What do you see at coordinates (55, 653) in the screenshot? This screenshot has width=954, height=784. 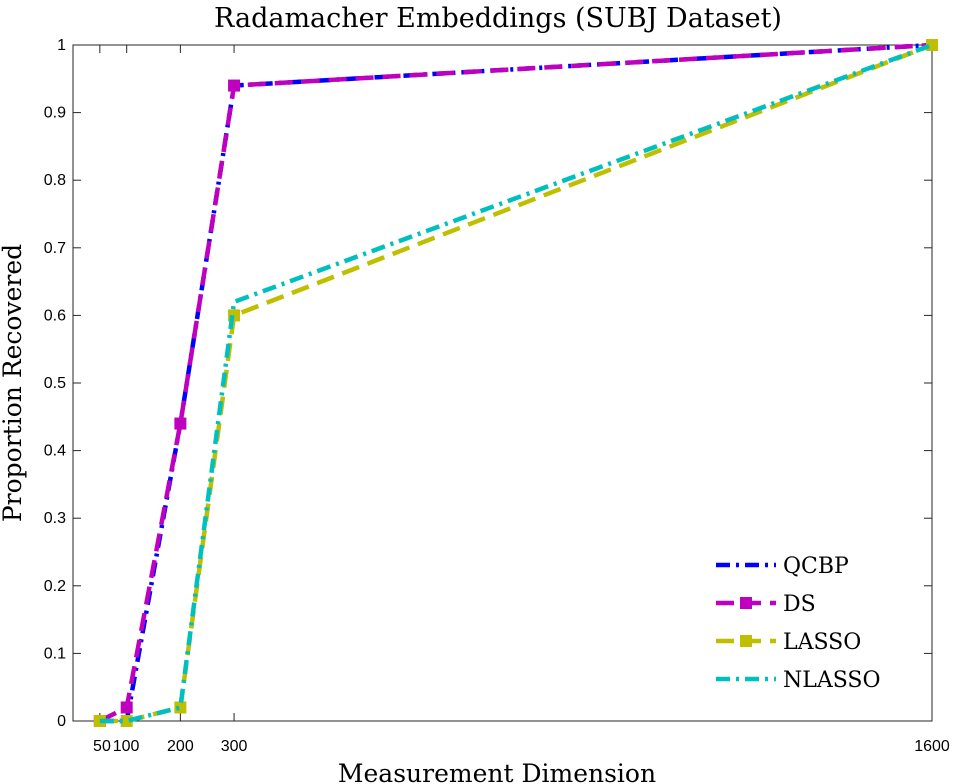 I see `y-tick-label: 0.1` at bounding box center [55, 653].